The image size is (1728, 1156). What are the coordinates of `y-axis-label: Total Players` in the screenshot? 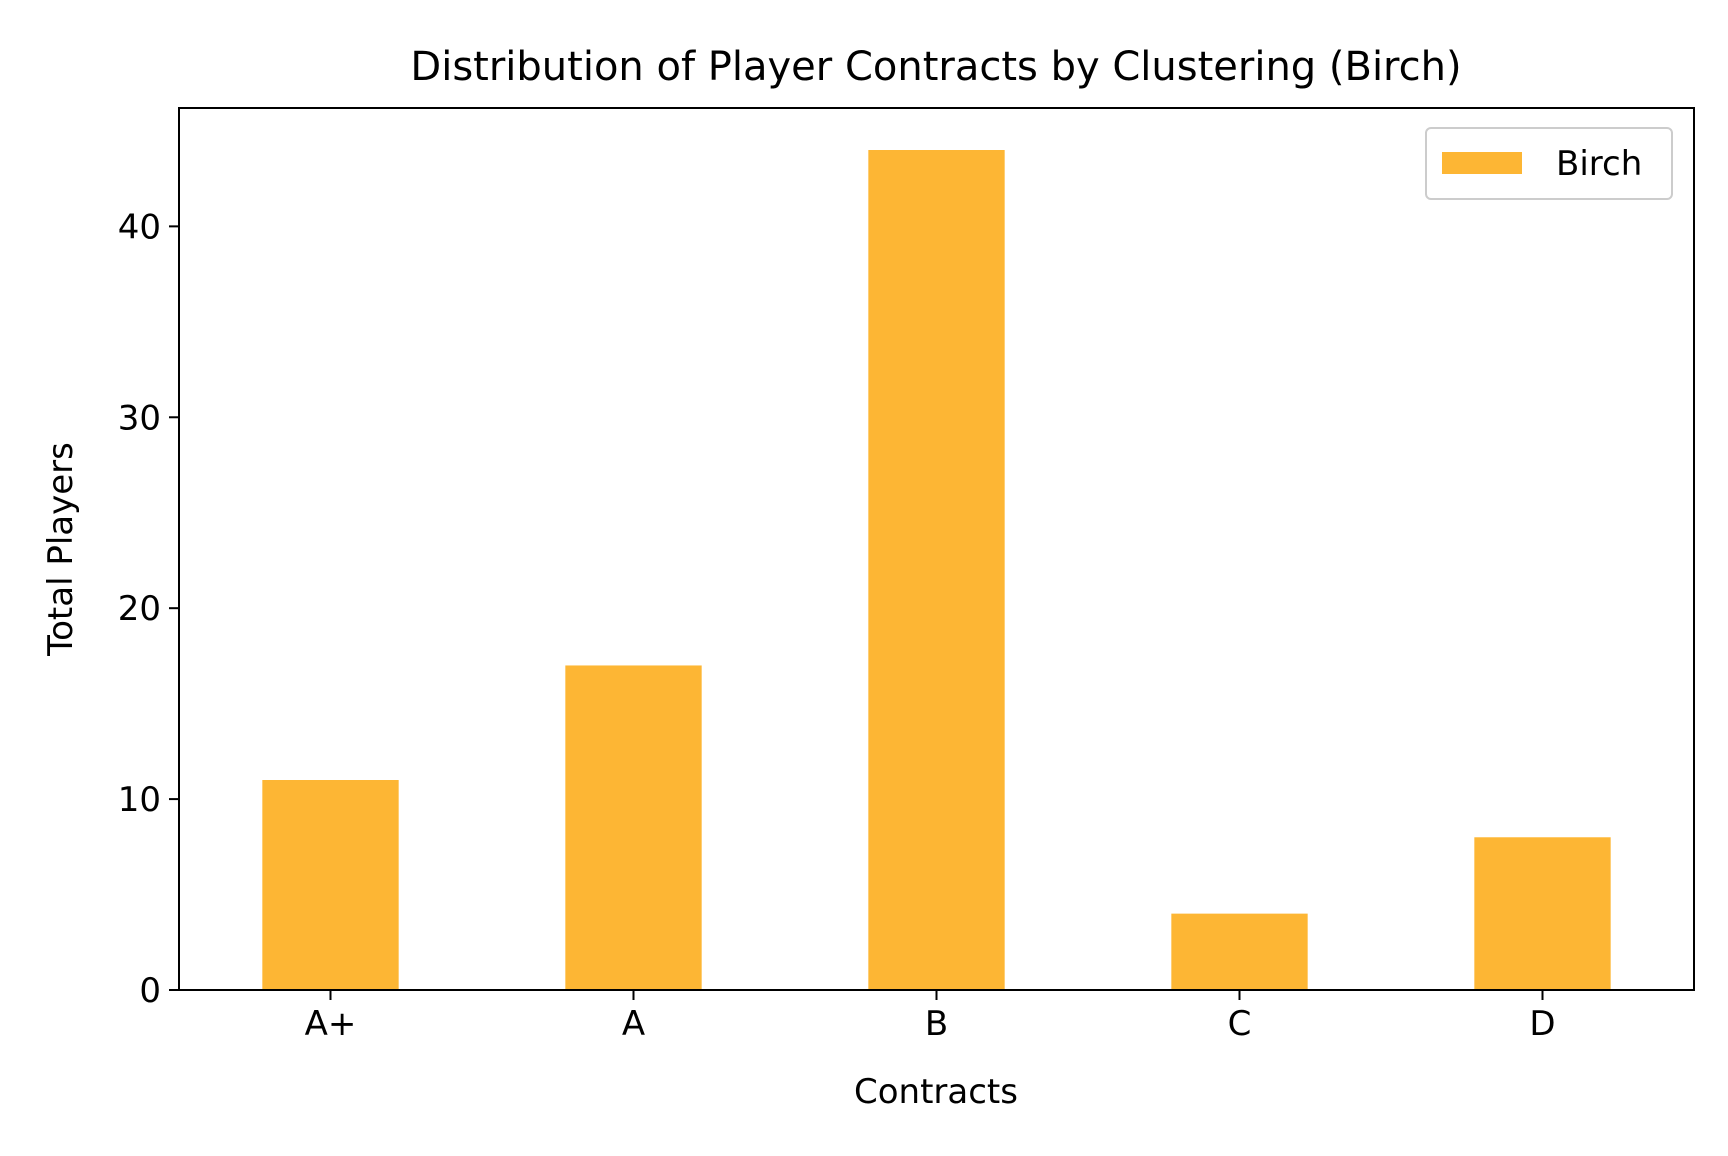 It's located at (61, 549).